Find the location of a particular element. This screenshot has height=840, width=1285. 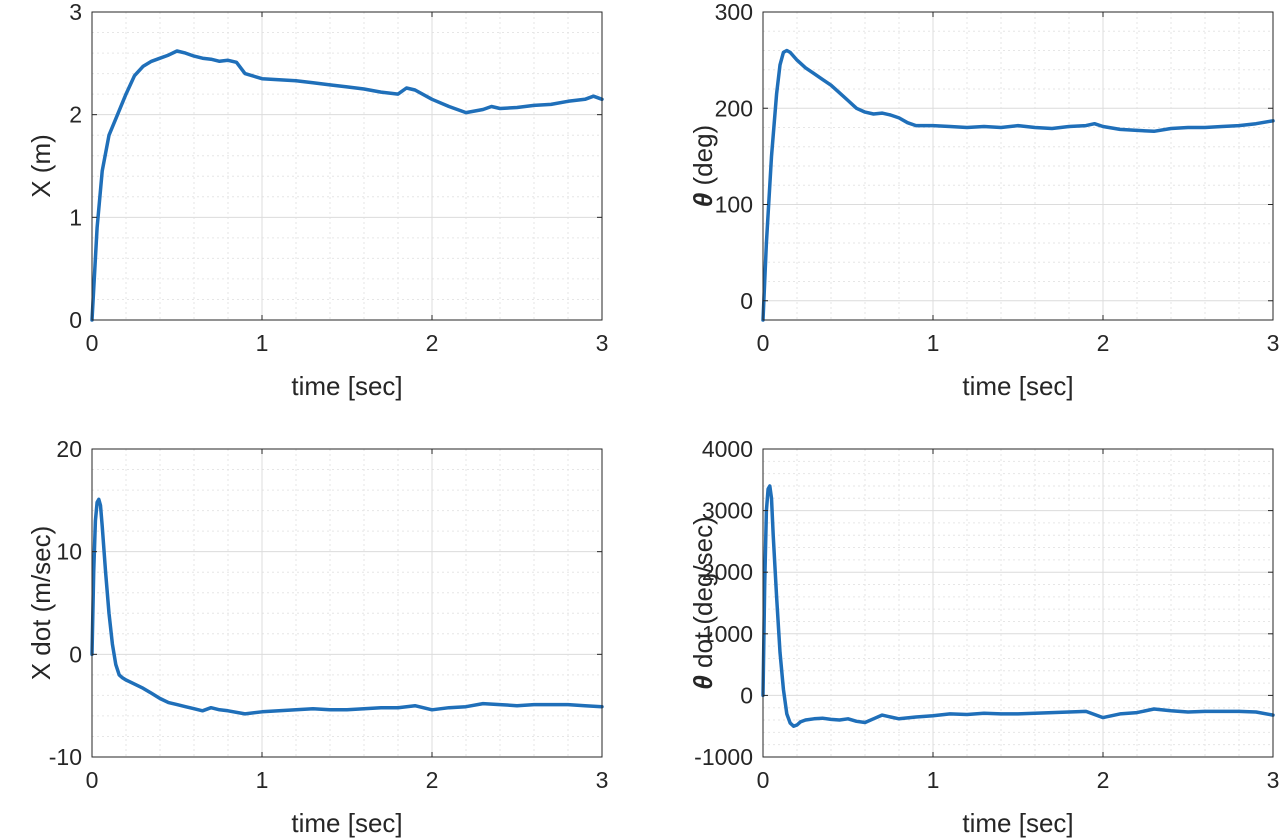

y-tick-label: 2000 is located at coordinates (727, 572).